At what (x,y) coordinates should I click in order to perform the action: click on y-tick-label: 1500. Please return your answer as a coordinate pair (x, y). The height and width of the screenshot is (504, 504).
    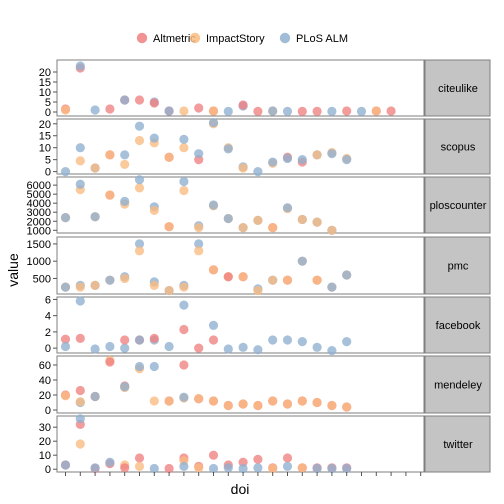
    Looking at the image, I should click on (39, 245).